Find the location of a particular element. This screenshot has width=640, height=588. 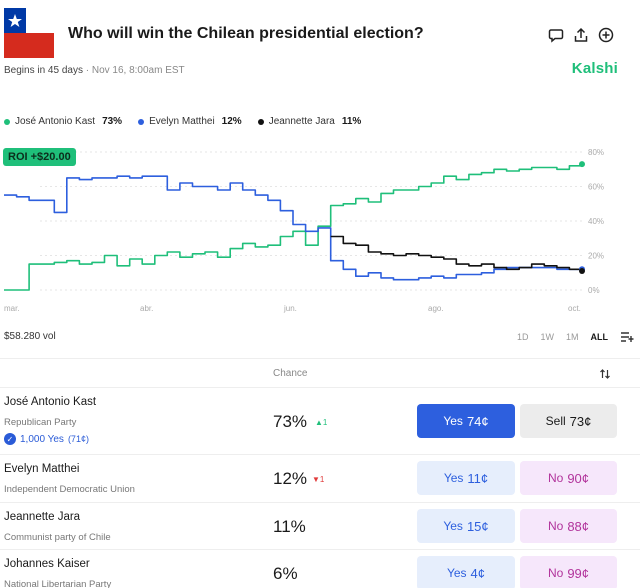

position-holding: ✓ 1,000 Yes (71¢) is located at coordinates (46, 439).